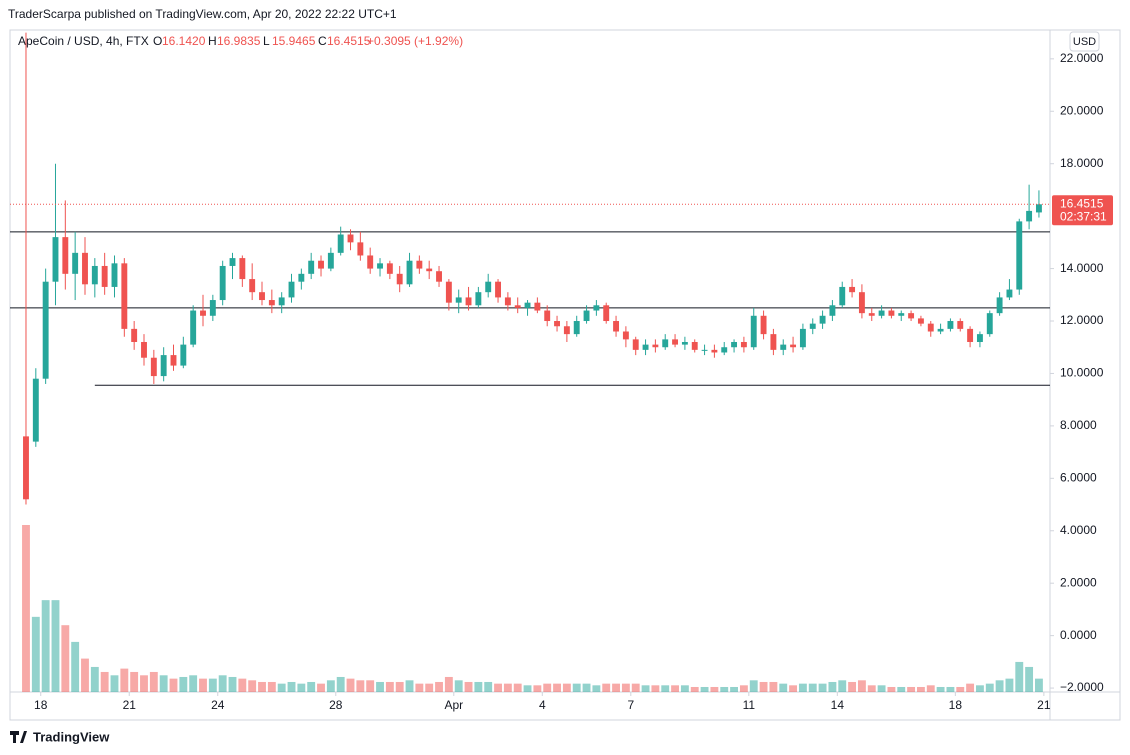 This screenshot has width=1130, height=755. I want to click on y-tick-label: 12.0000, so click(1082, 320).